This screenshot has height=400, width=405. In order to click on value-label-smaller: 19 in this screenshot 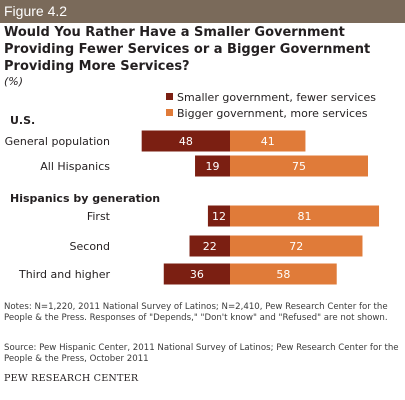, I will do `click(213, 166)`.